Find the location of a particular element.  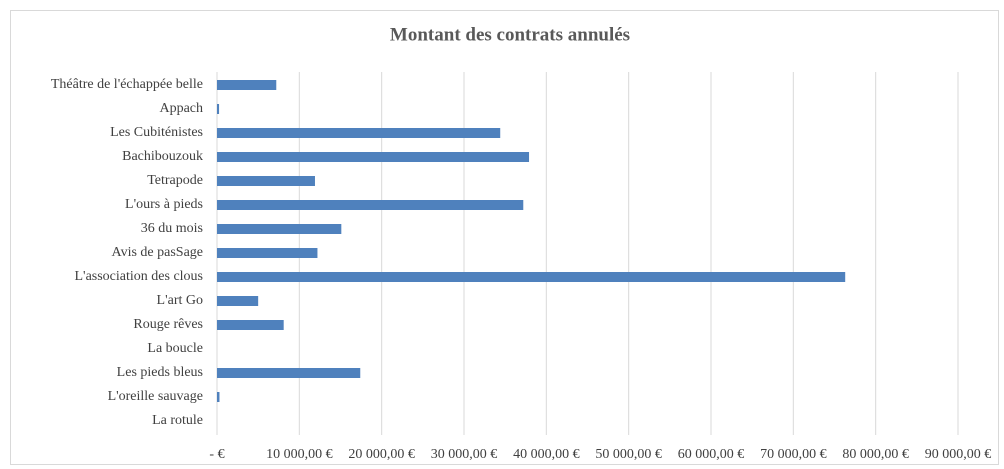

y-tick-label: 36 du mois is located at coordinates (172, 228).